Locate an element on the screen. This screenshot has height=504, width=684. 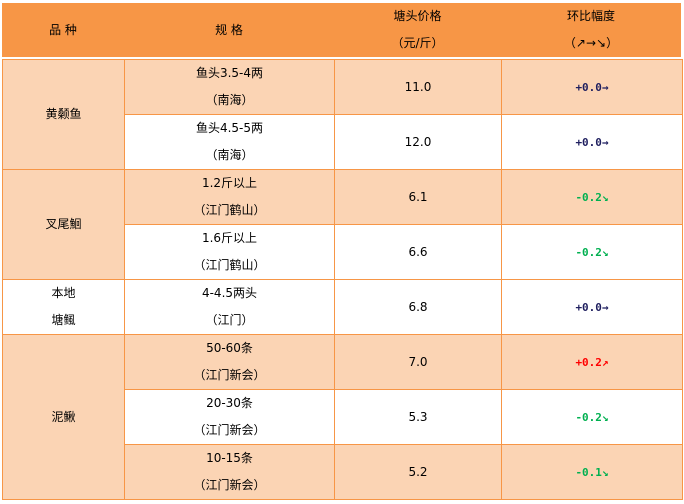
change-cell: +0.2↗ is located at coordinates (592, 362).